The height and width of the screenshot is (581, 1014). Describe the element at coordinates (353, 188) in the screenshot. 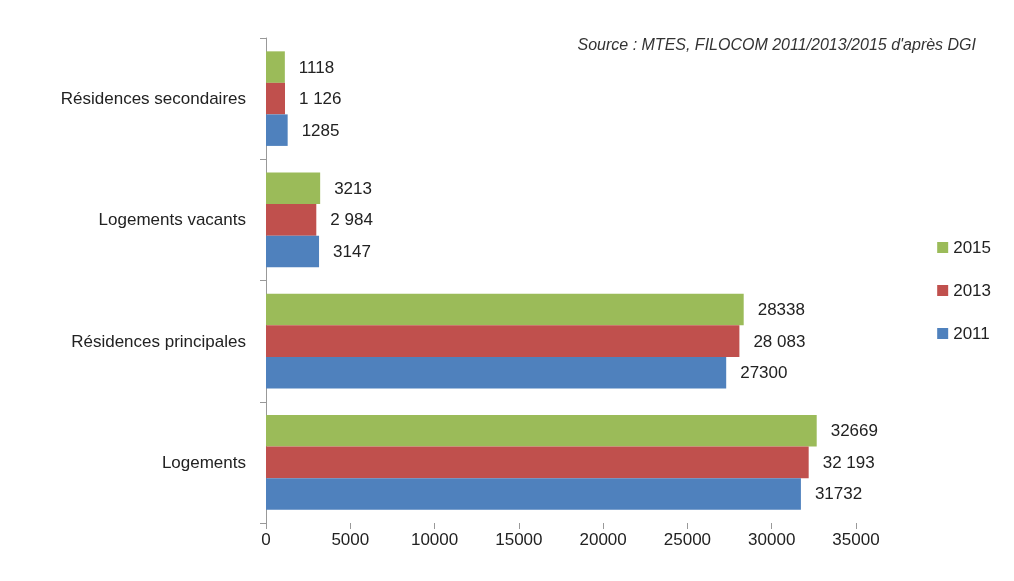

I see `data-label: 3213` at that location.